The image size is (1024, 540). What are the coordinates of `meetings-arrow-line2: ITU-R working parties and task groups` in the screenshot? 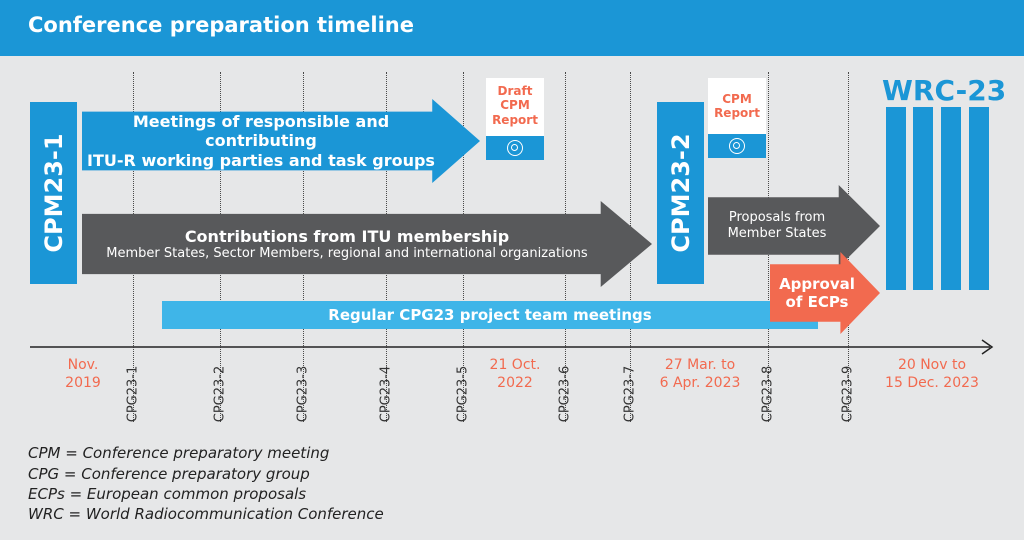 It's located at (261, 160).